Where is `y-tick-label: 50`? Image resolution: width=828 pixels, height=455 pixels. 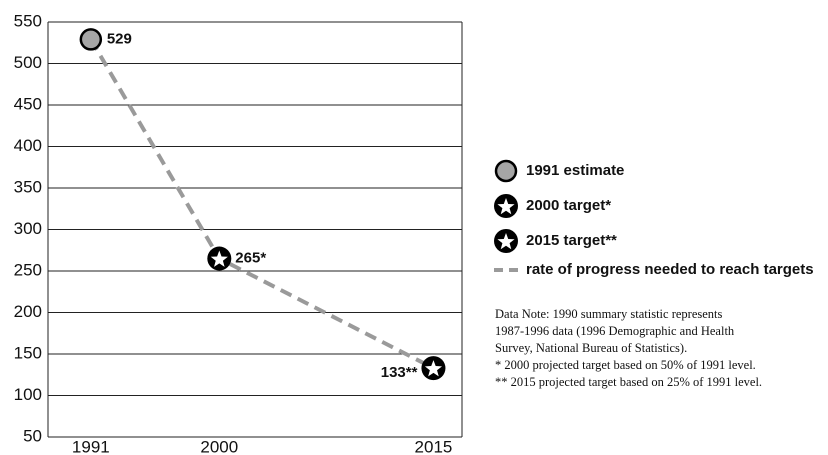 y-tick-label: 50 is located at coordinates (32, 435).